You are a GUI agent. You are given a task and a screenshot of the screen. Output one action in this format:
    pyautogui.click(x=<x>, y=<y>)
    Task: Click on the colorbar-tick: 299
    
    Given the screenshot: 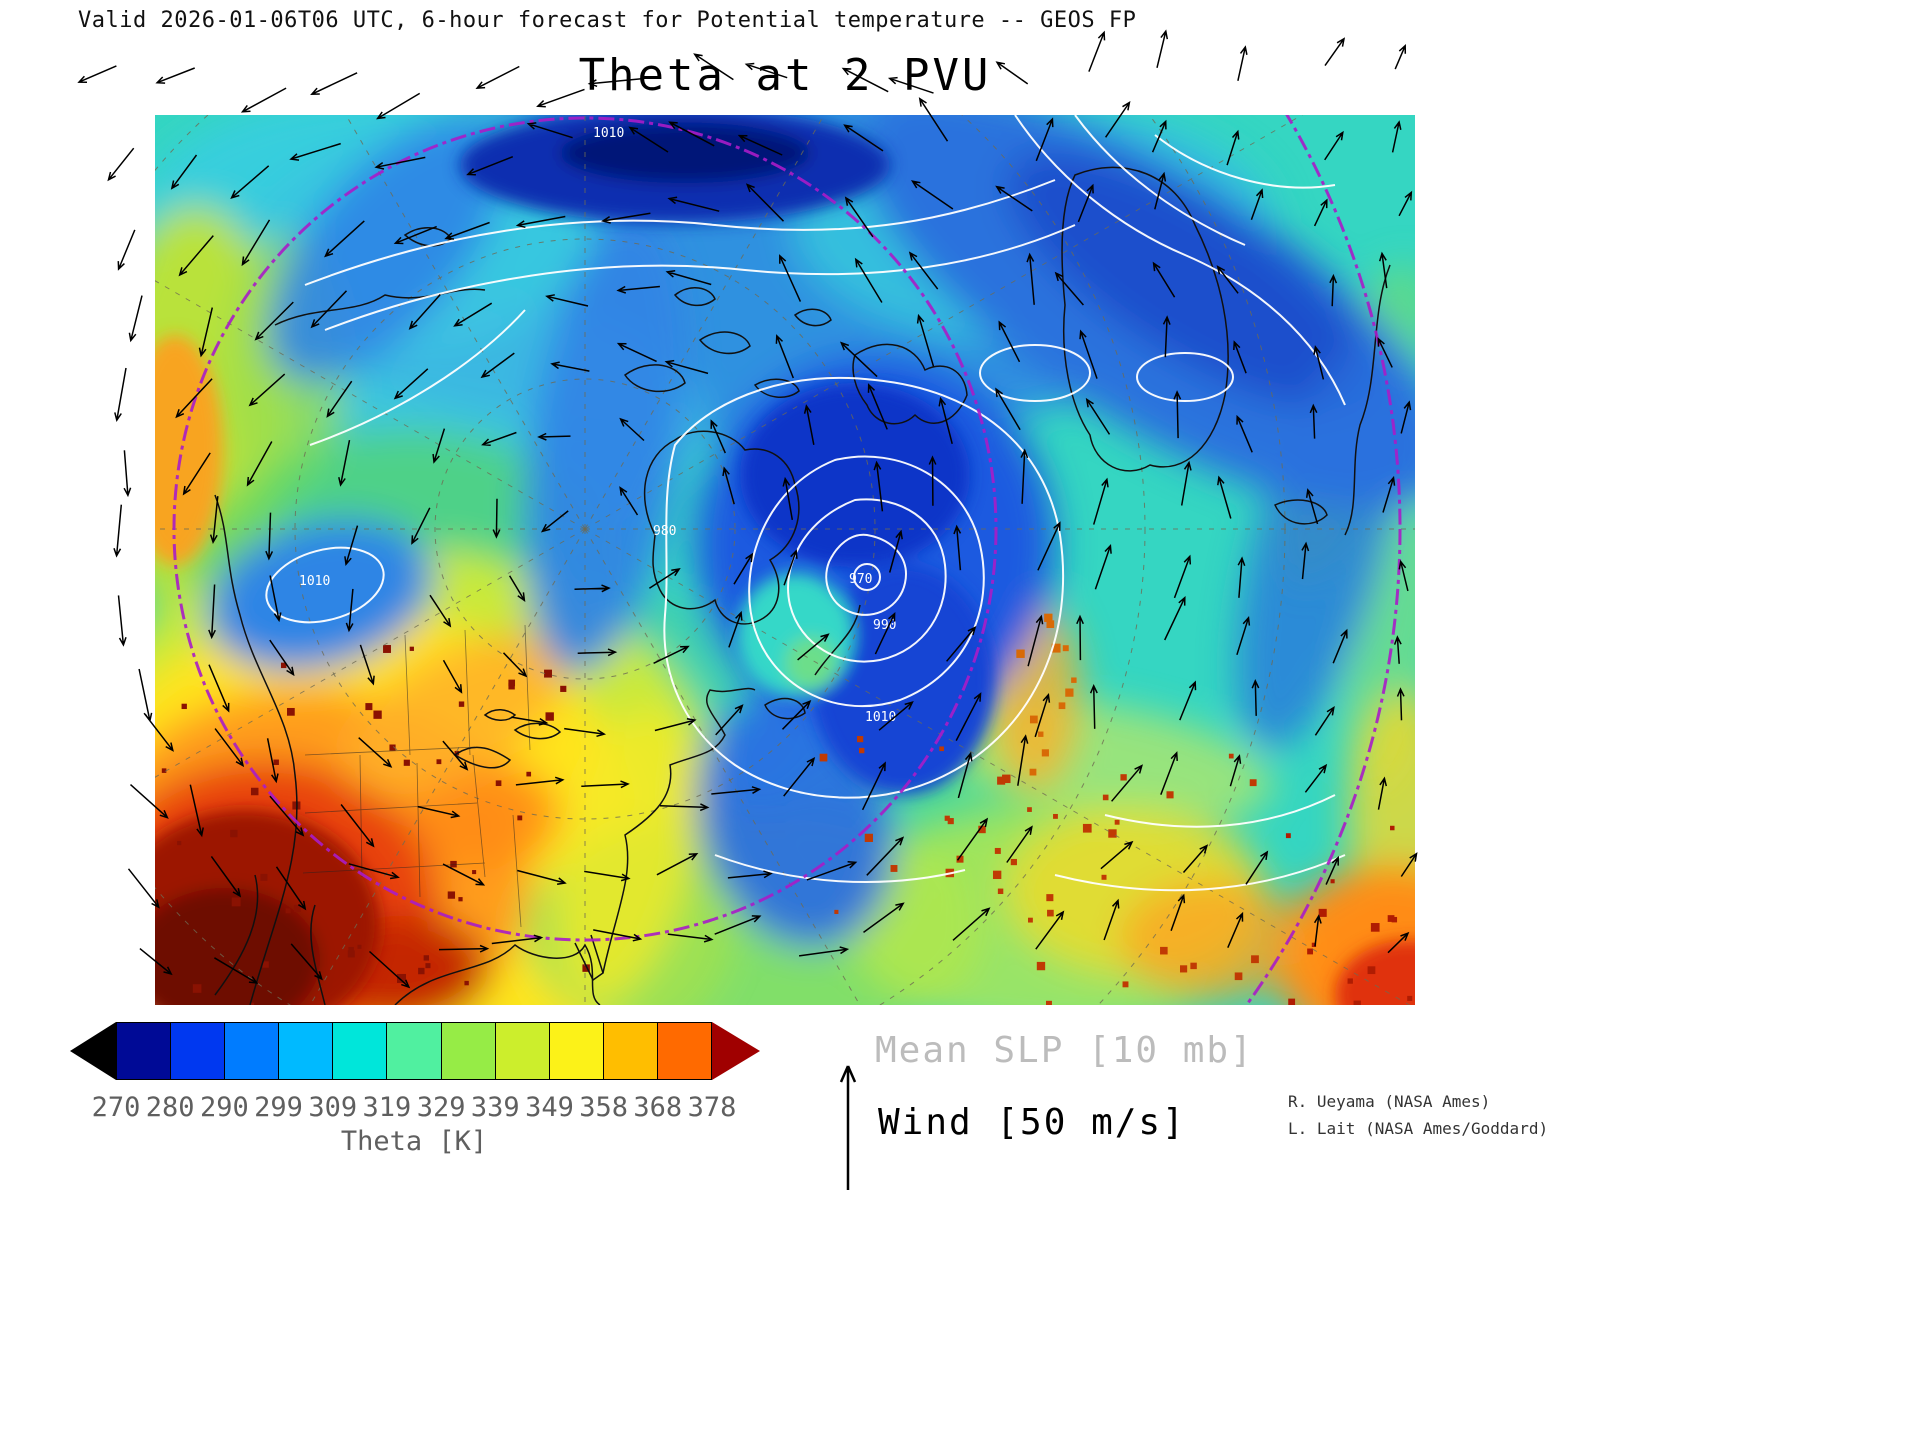 What is the action you would take?
    pyautogui.click(x=278, y=1107)
    